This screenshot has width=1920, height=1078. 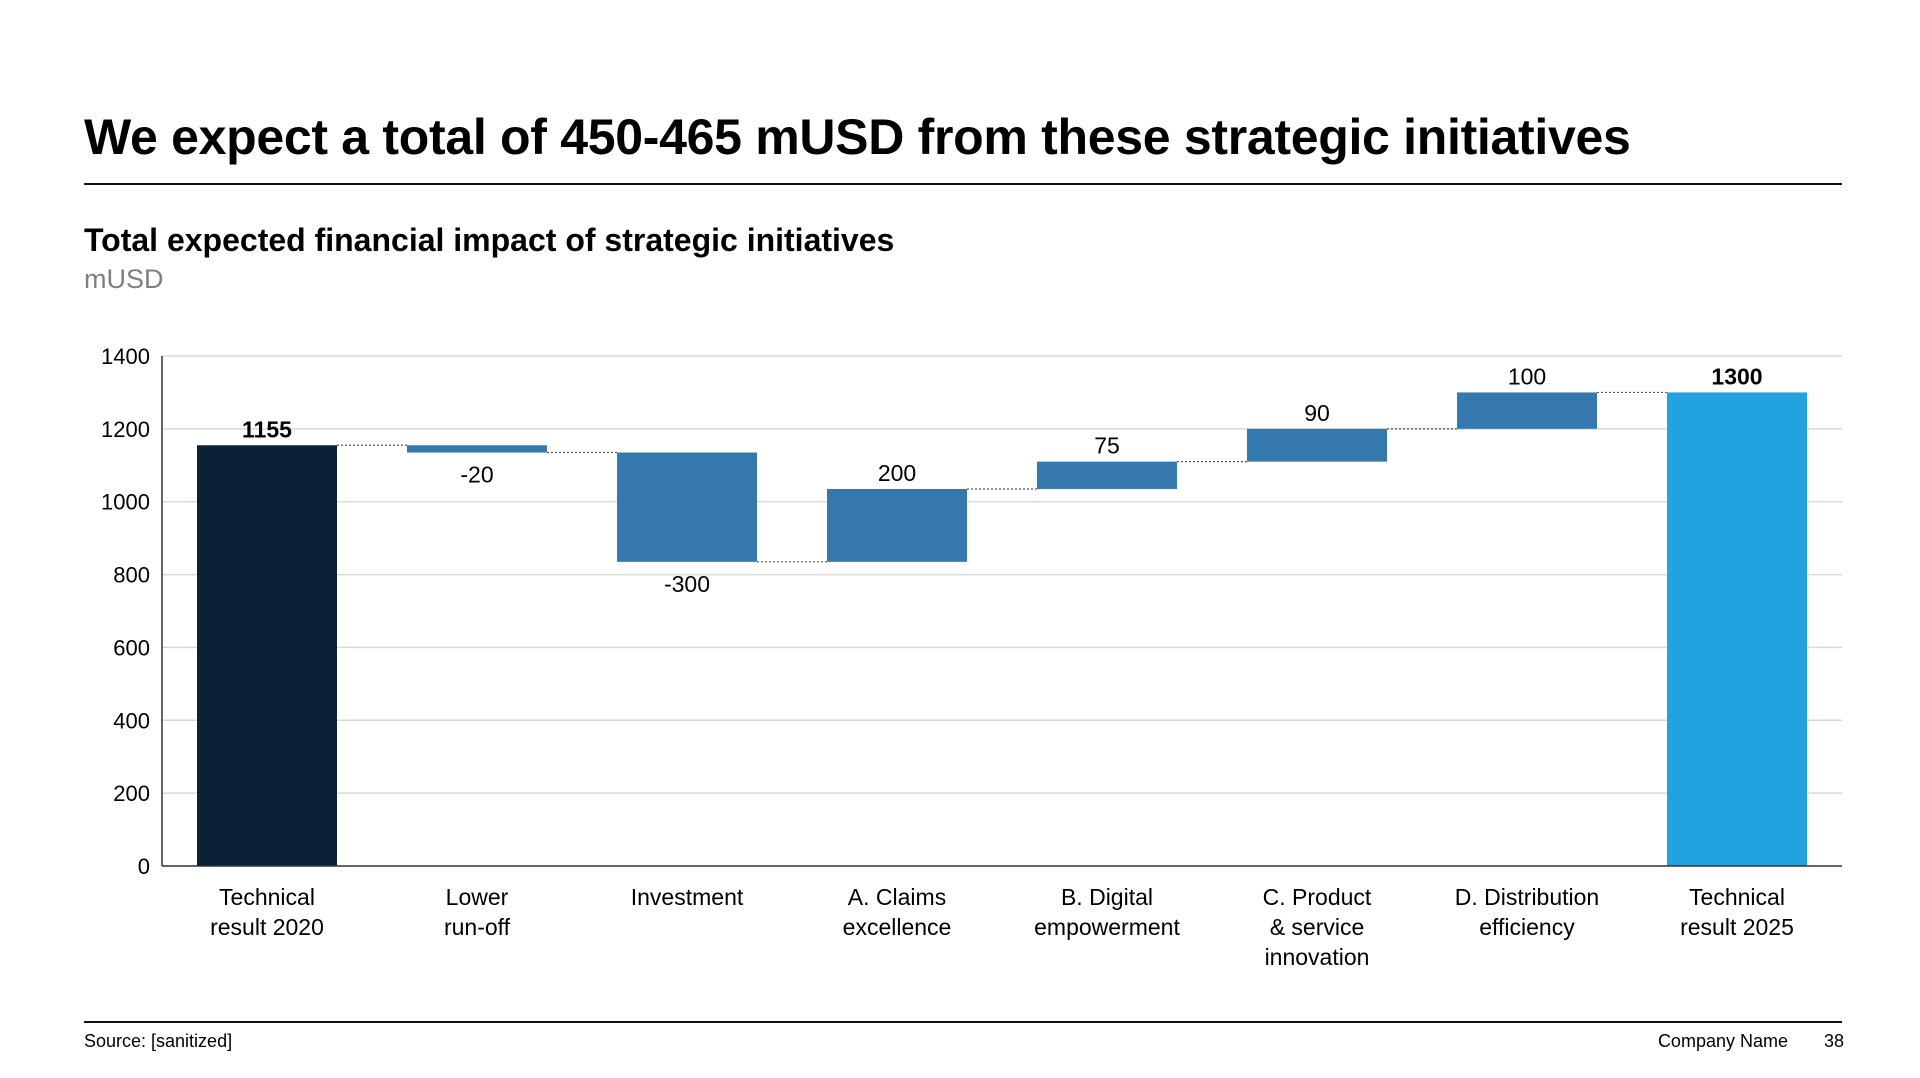 What do you see at coordinates (1527, 927) in the screenshot?
I see `x-category-label: efficiency` at bounding box center [1527, 927].